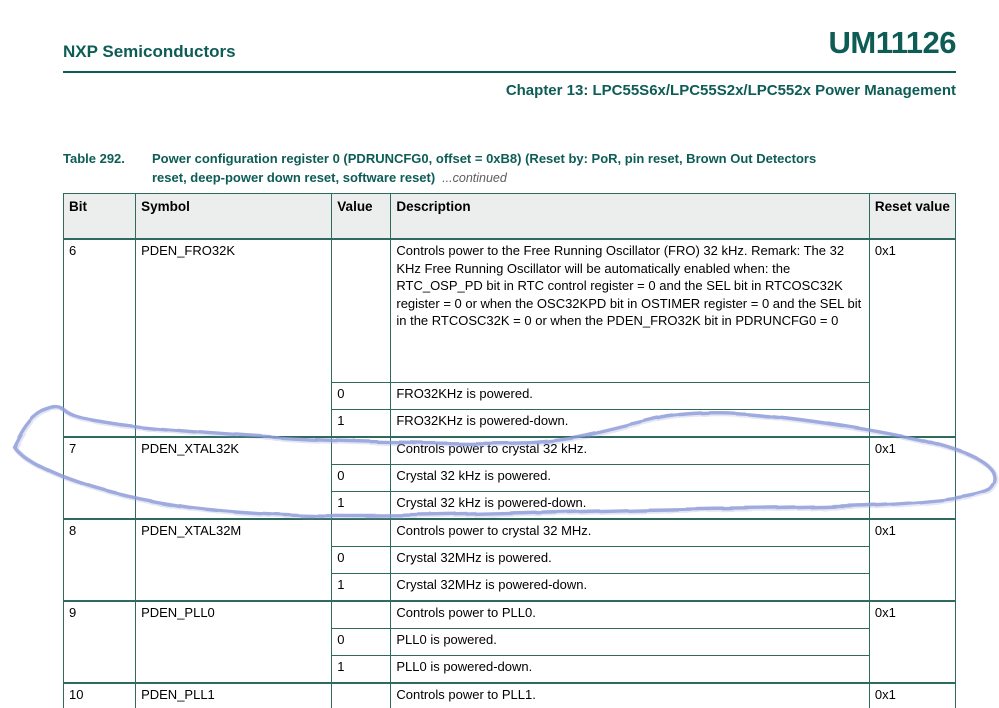  Describe the element at coordinates (892, 42) in the screenshot. I see `document-id: UM11126` at that location.